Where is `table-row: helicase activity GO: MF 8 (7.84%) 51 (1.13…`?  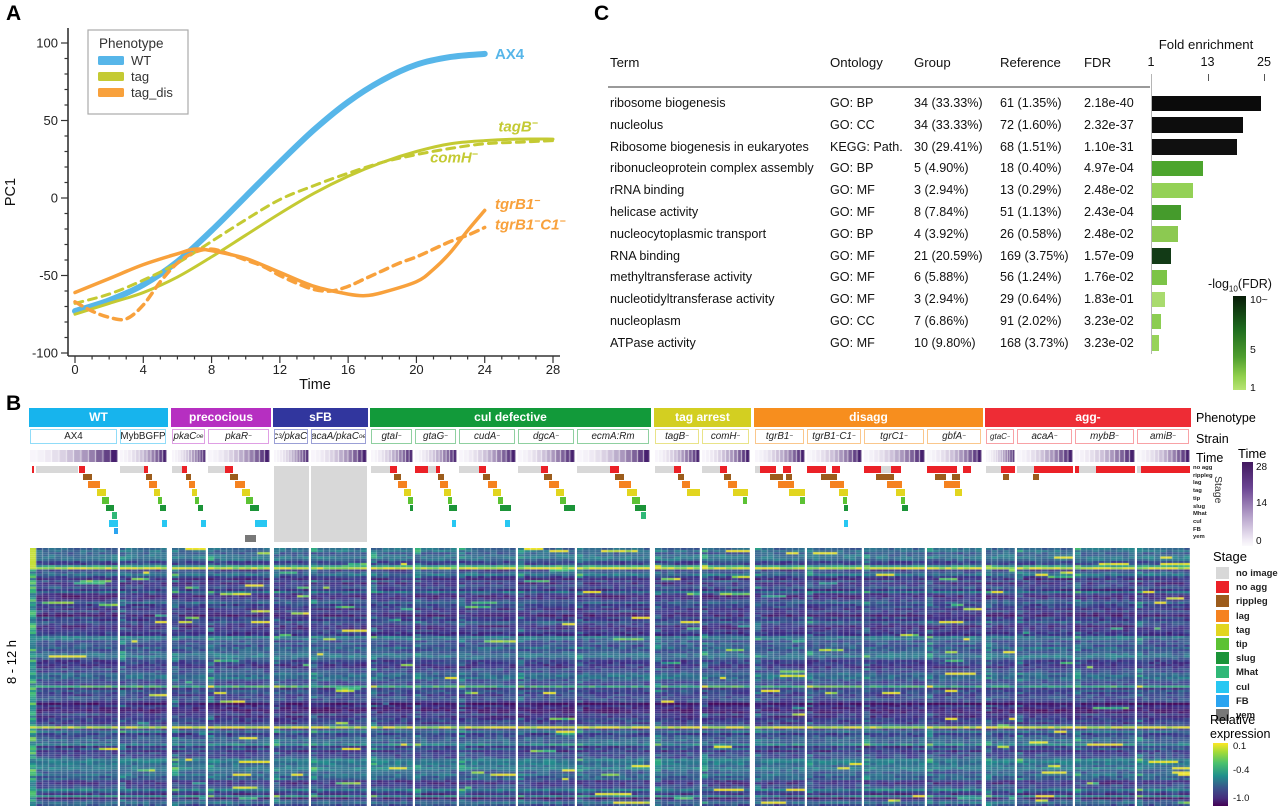 table-row: helicase activity GO: MF 8 (7.84%) 51 (1.13… is located at coordinates (938, 213).